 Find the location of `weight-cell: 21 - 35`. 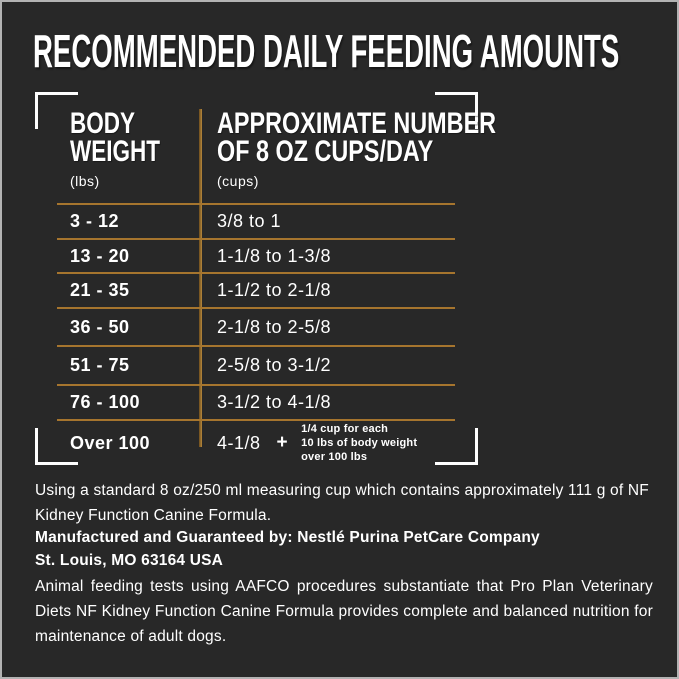

weight-cell: 21 - 35 is located at coordinates (100, 290).